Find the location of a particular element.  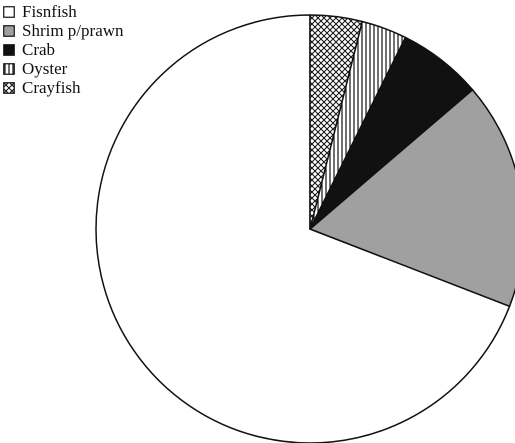

pie-slice-crayfish is located at coordinates (336, 122).